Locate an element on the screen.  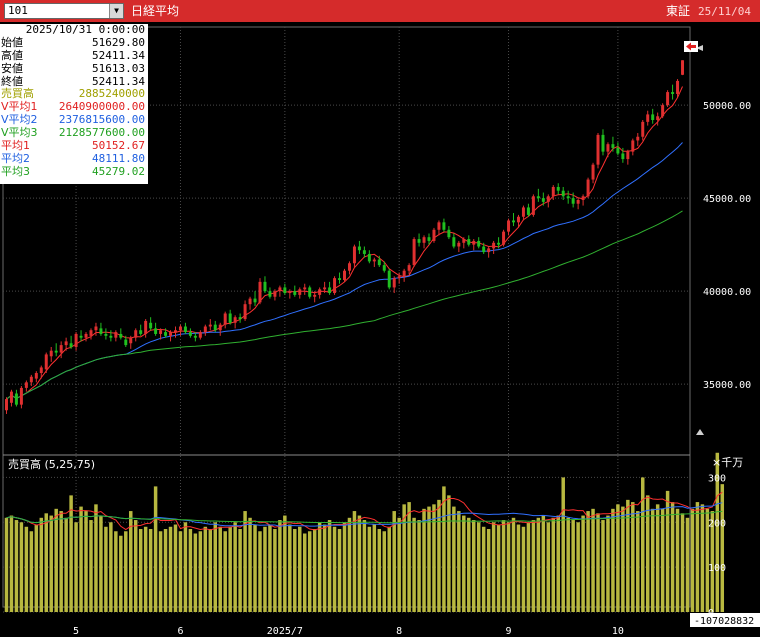
info-label: 平均1 is located at coordinates (15, 146).